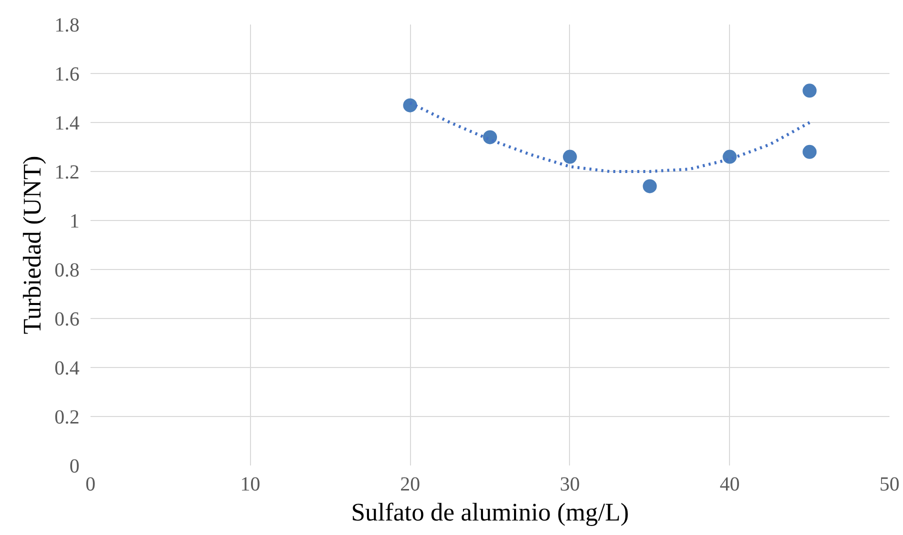 The width and height of the screenshot is (903, 535). Describe the element at coordinates (67, 173) in the screenshot. I see `y-tick-label: 1.2` at that location.